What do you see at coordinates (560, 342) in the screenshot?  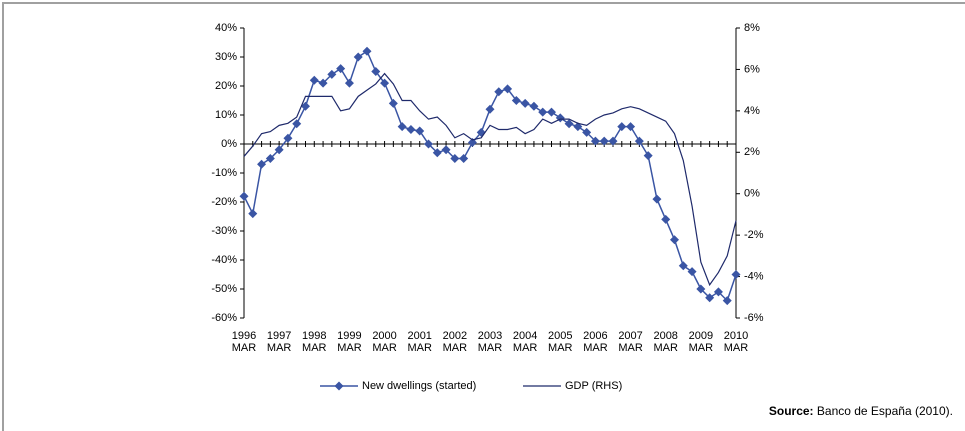 I see `x-tick-label: 2005 MAR` at bounding box center [560, 342].